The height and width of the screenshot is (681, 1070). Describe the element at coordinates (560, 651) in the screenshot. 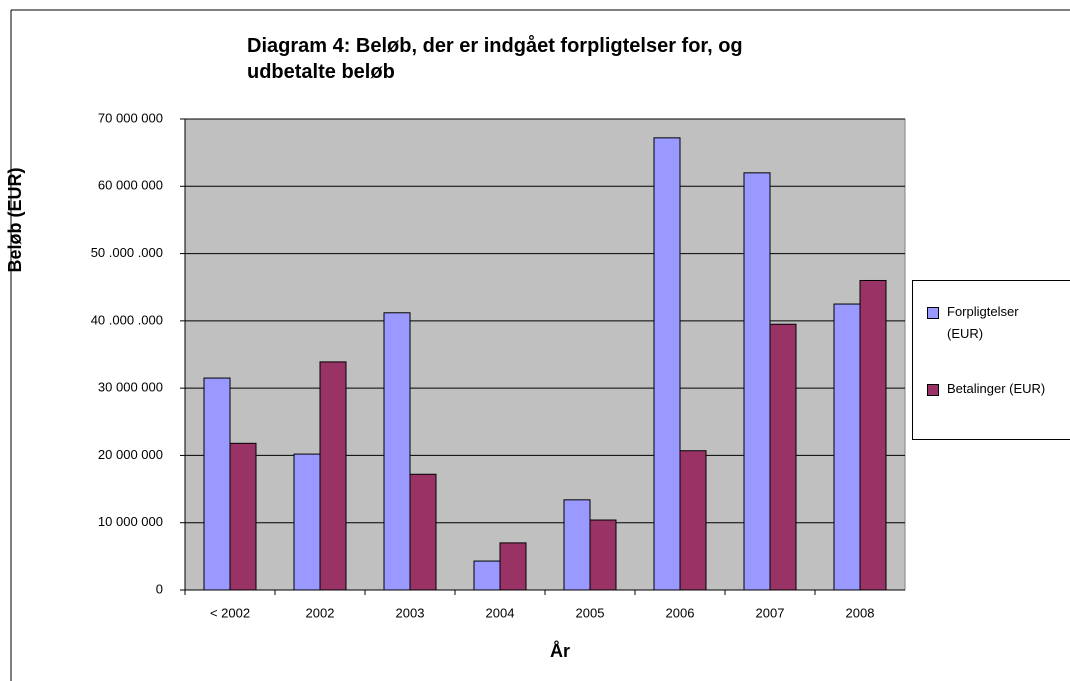

I see `x-axis-label: År` at that location.